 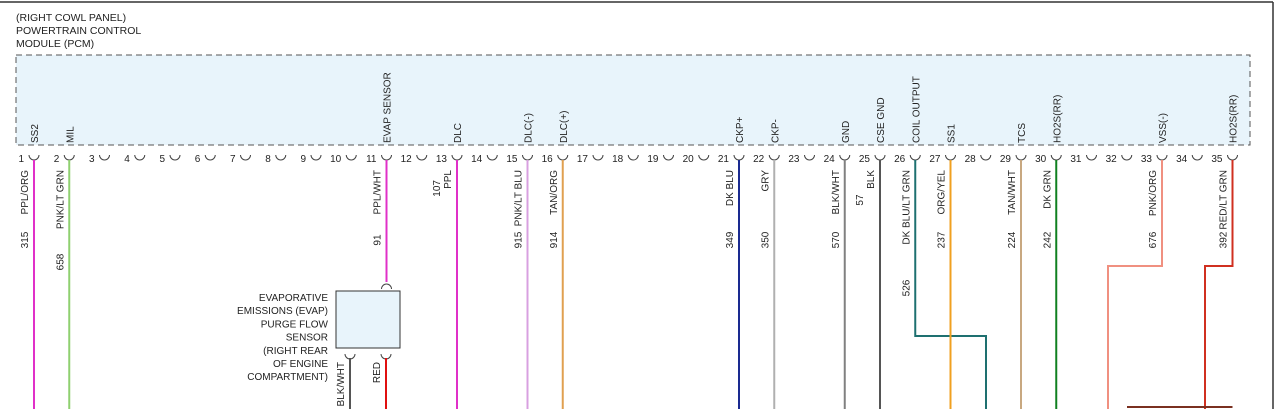 I want to click on pin-label: CSE GND, so click(x=881, y=120).